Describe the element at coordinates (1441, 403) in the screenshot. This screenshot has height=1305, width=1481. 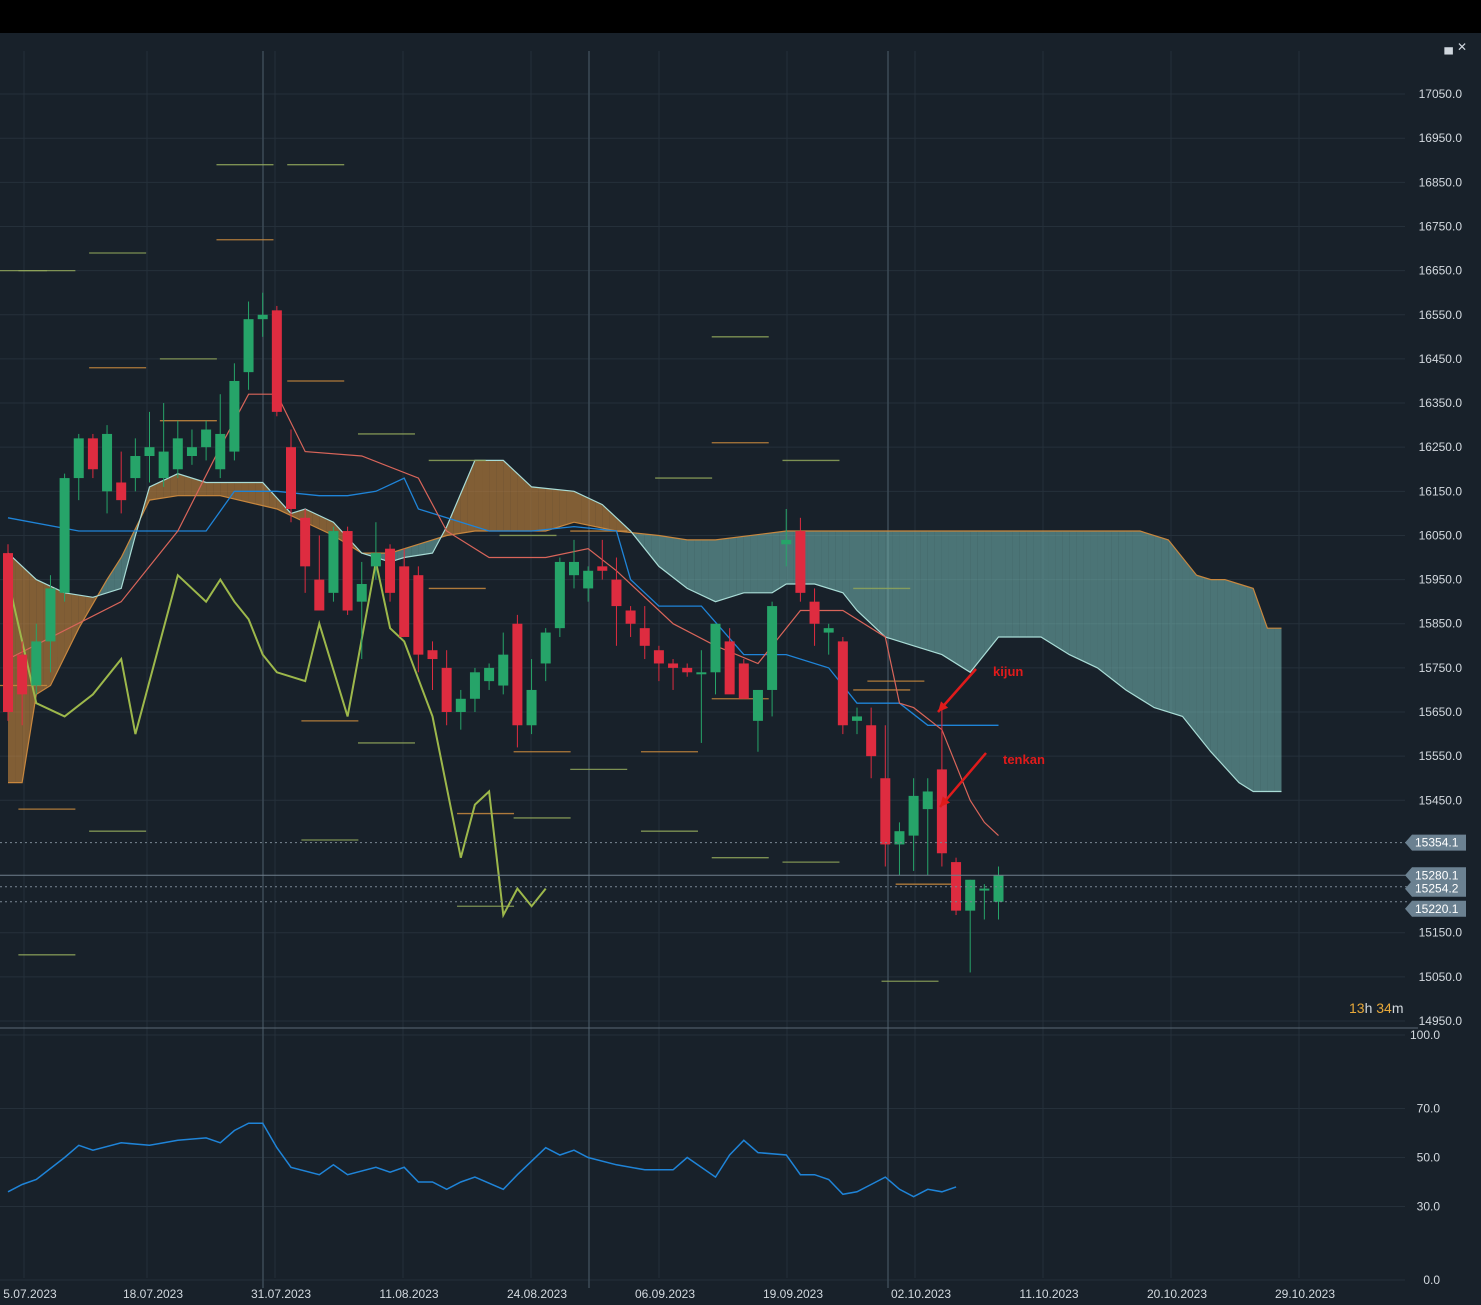
I see `y-tick-label: 16350.0` at that location.